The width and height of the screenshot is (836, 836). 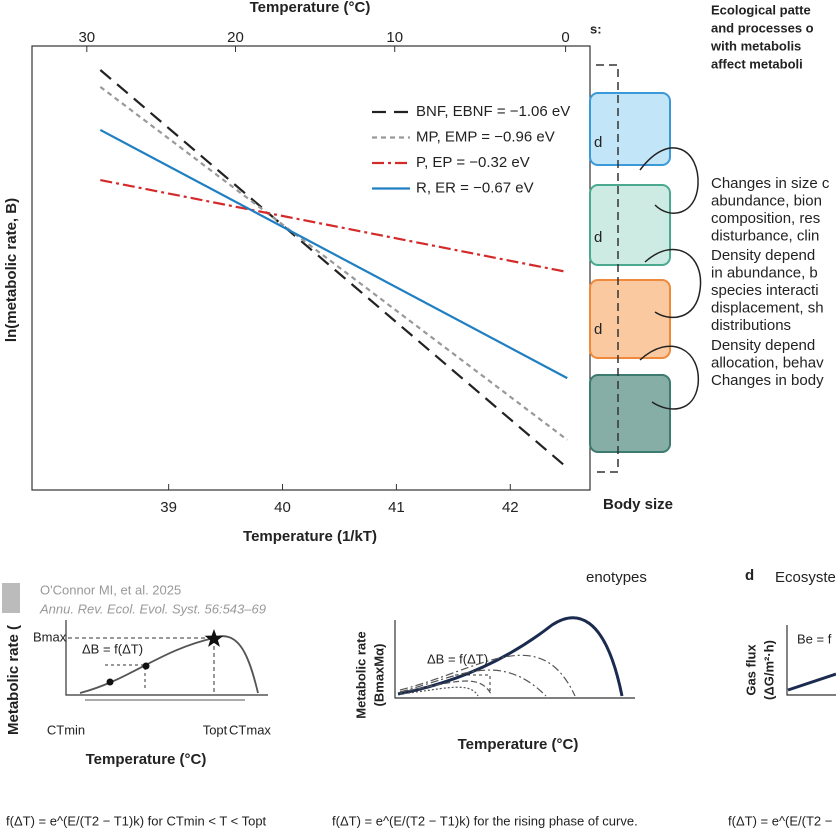 I want to click on label: Topt, so click(x=215, y=729).